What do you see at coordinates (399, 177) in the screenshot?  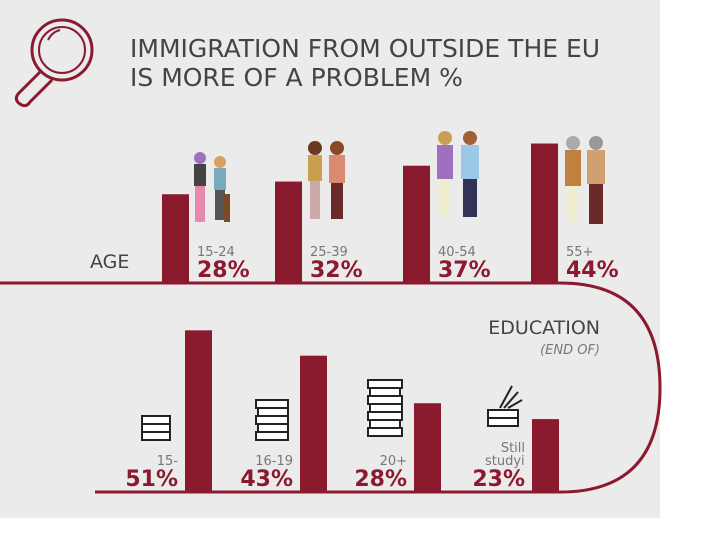 I see `people-icons` at bounding box center [399, 177].